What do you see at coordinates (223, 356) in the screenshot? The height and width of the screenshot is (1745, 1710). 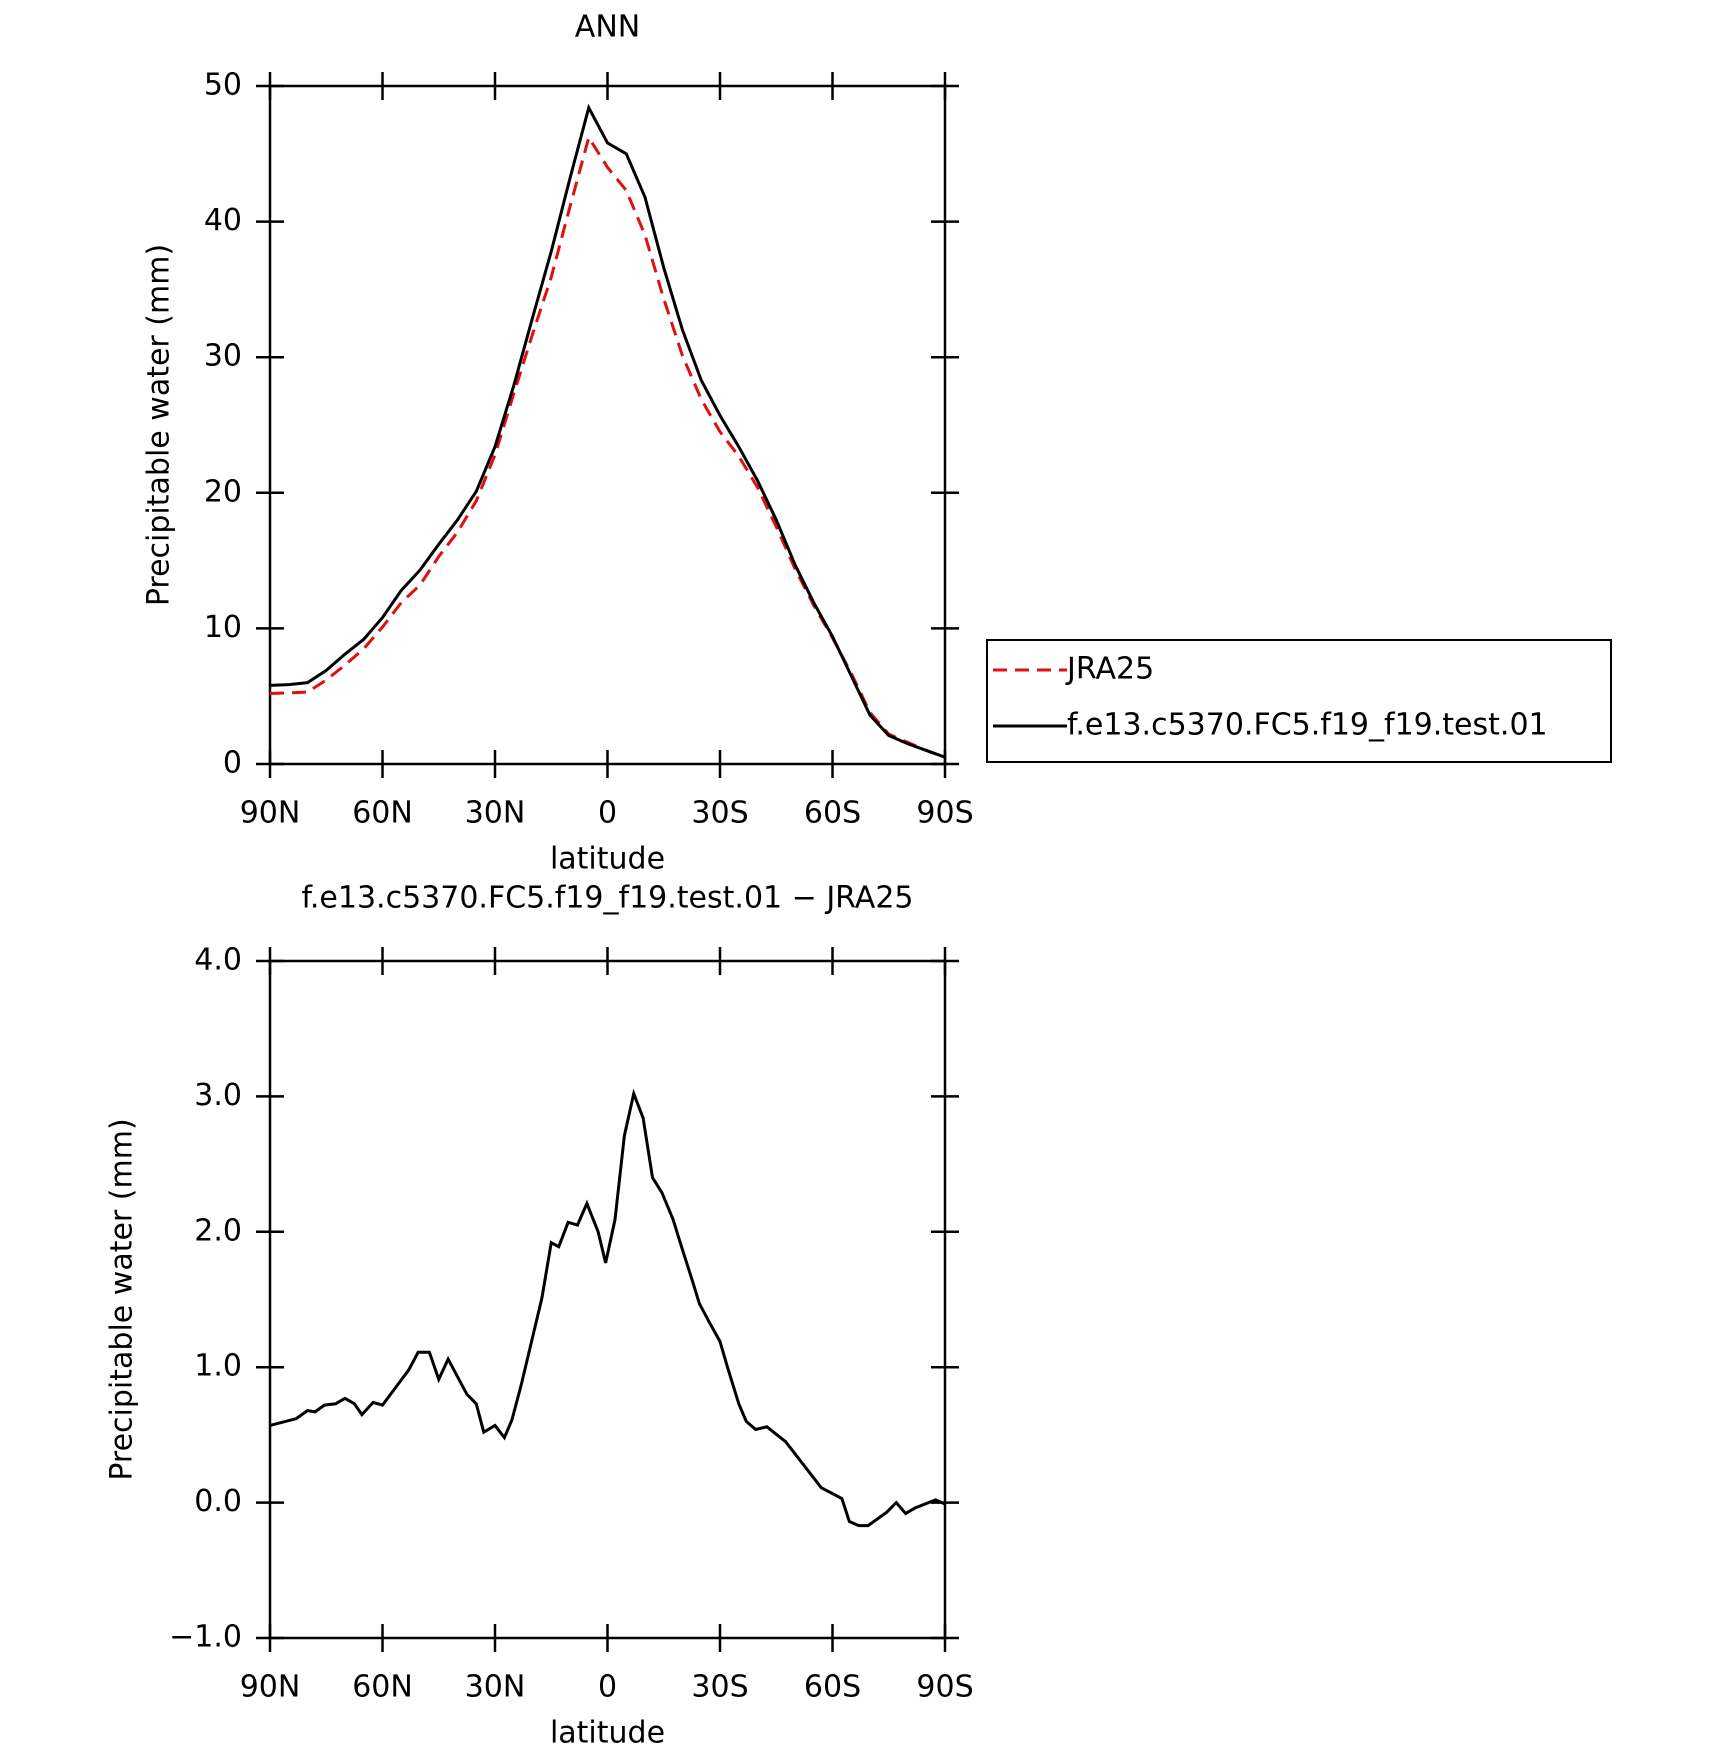 I see `y-tick-label: 30` at bounding box center [223, 356].